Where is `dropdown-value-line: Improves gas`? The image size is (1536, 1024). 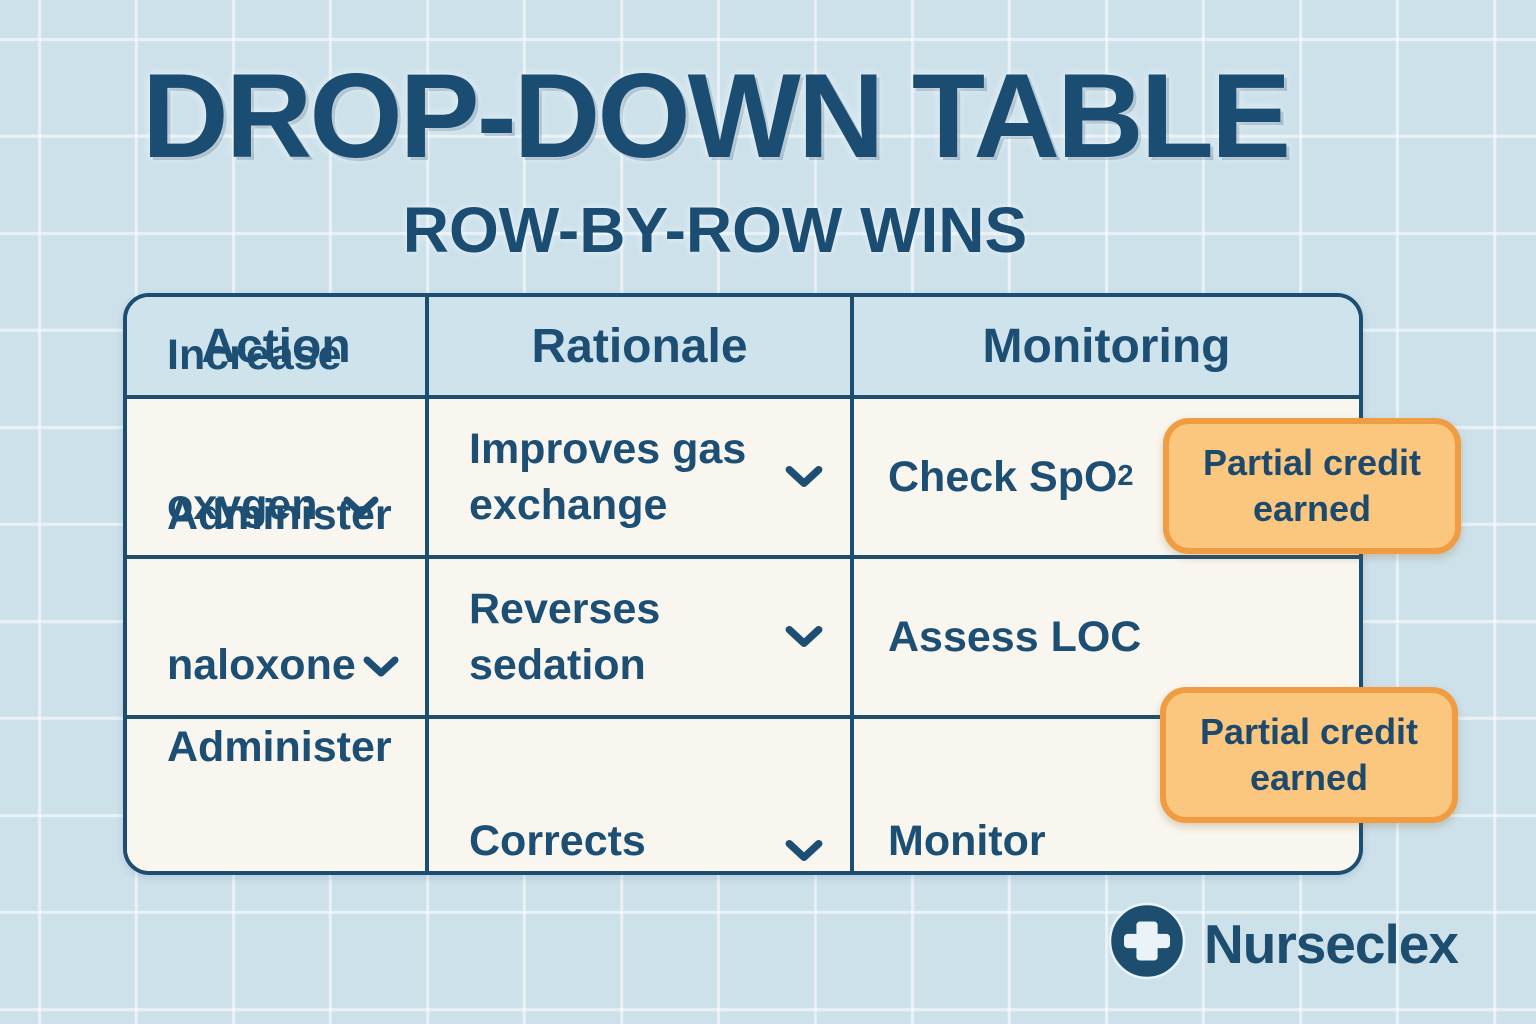 dropdown-value-line: Improves gas is located at coordinates (608, 449).